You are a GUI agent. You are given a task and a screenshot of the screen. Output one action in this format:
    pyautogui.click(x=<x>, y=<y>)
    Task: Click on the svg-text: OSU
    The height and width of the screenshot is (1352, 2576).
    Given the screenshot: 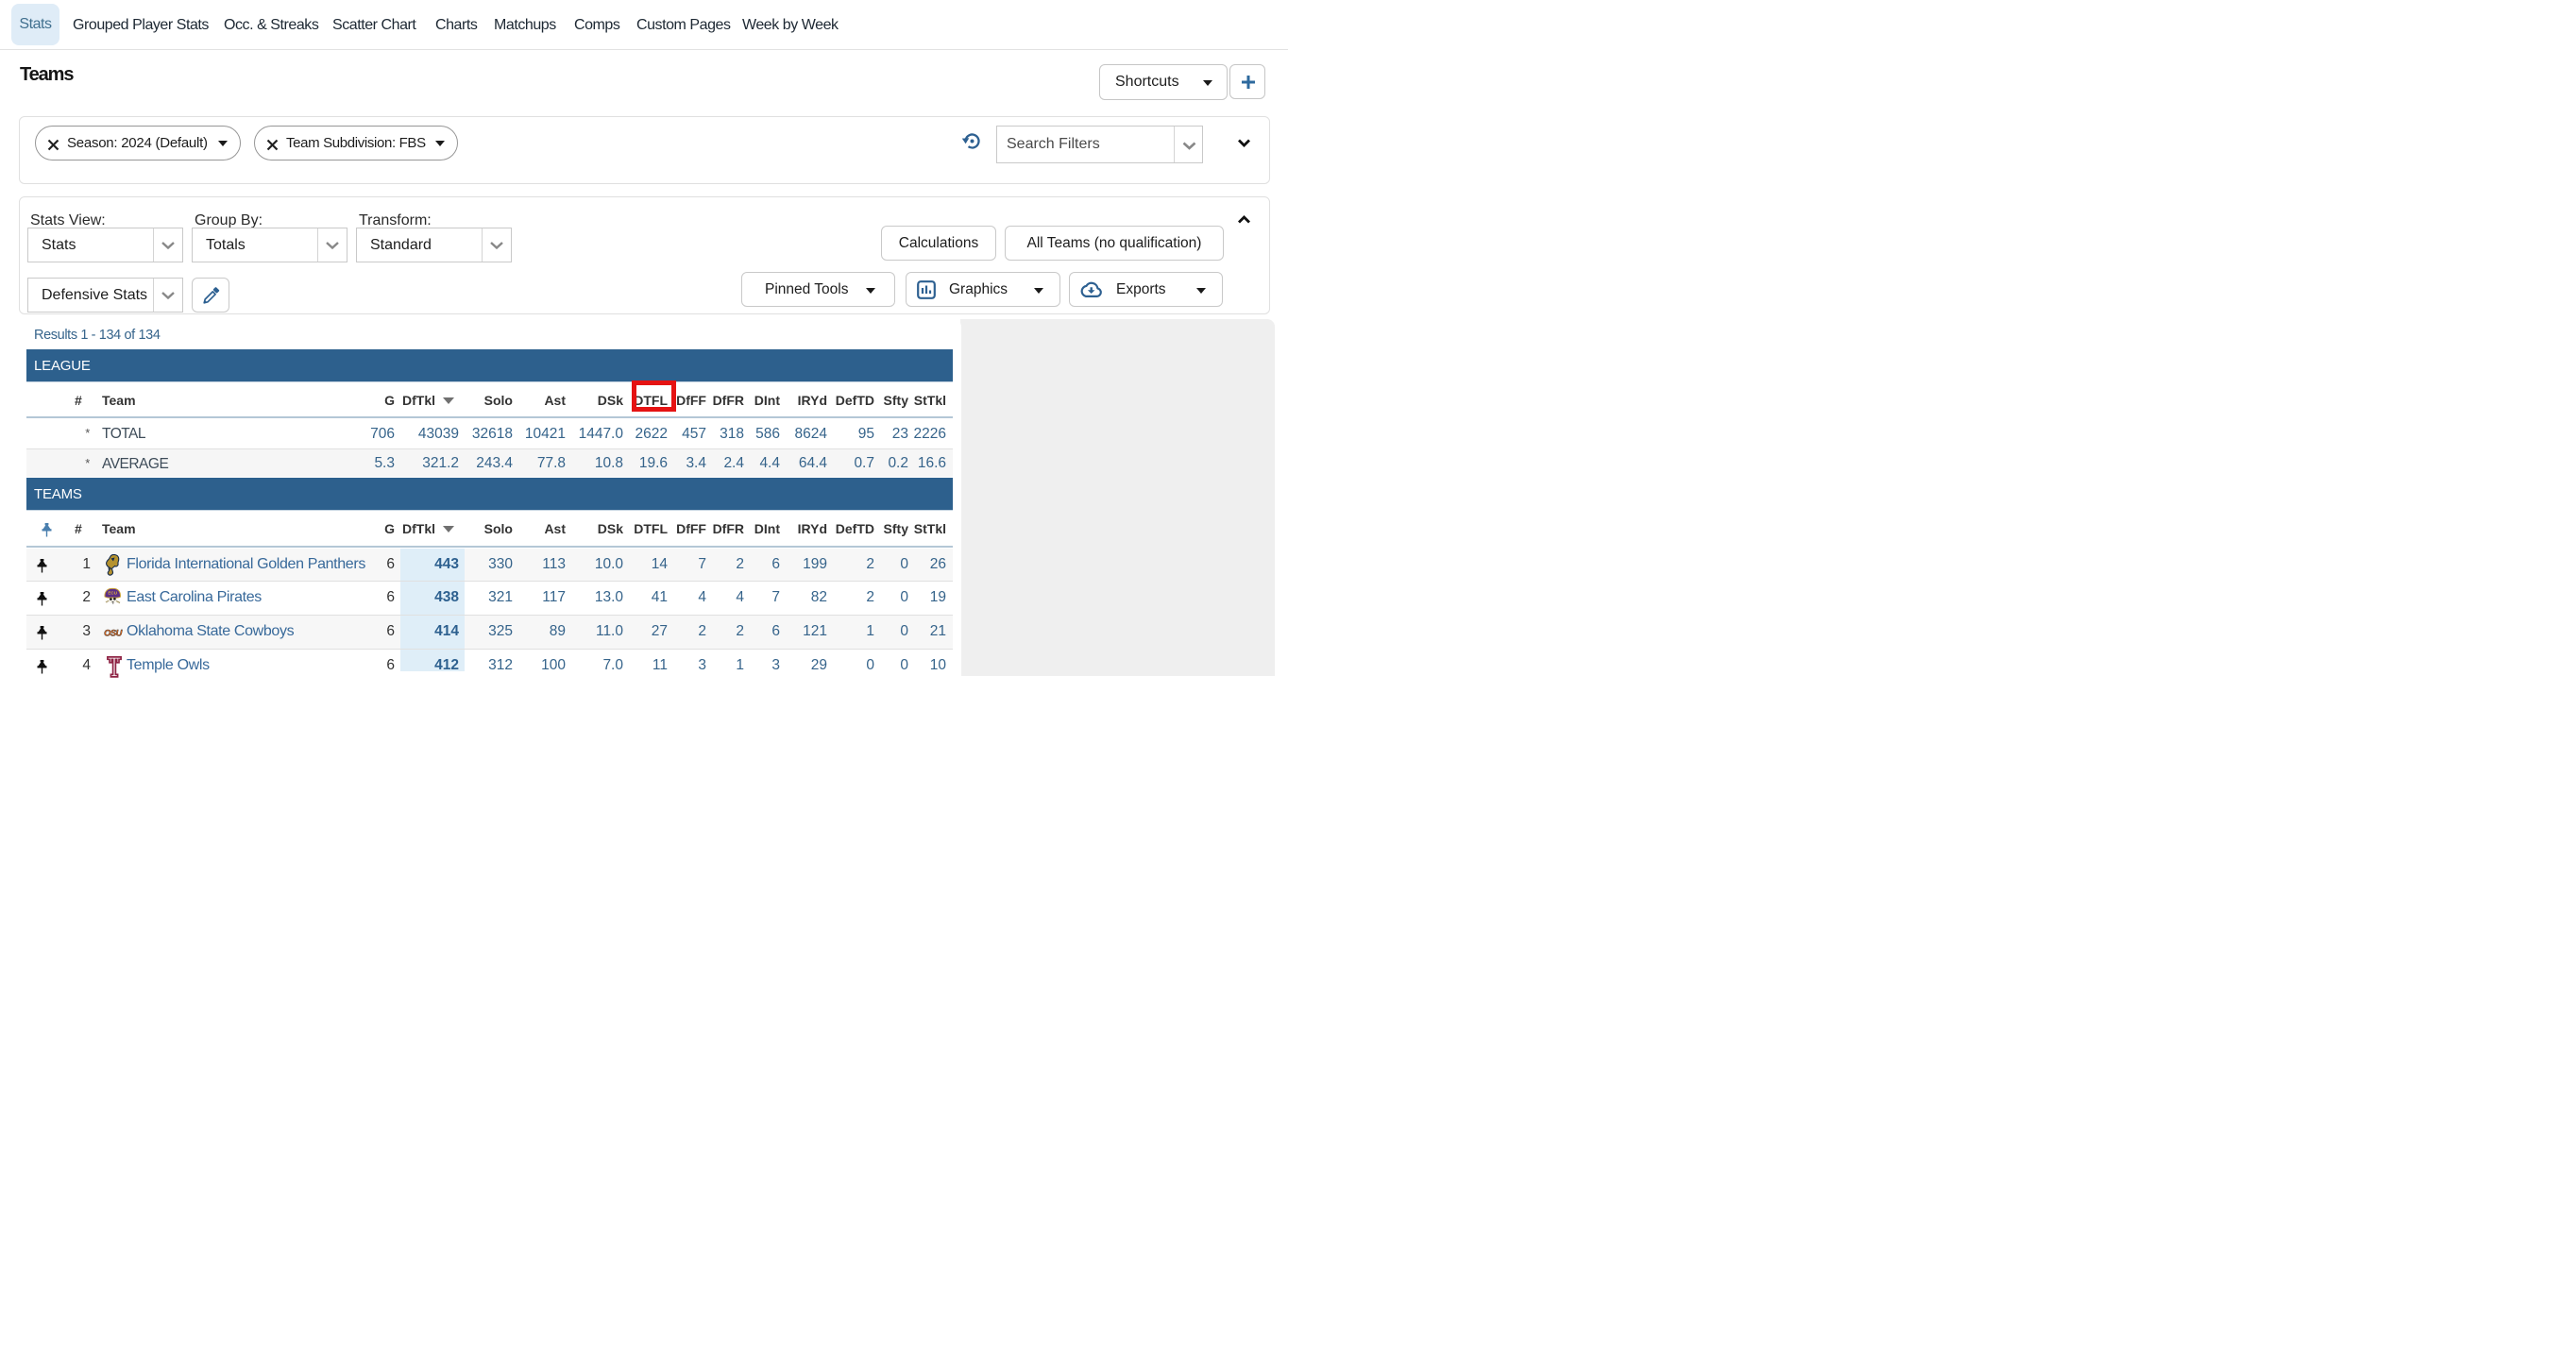 What is the action you would take?
    pyautogui.click(x=113, y=632)
    